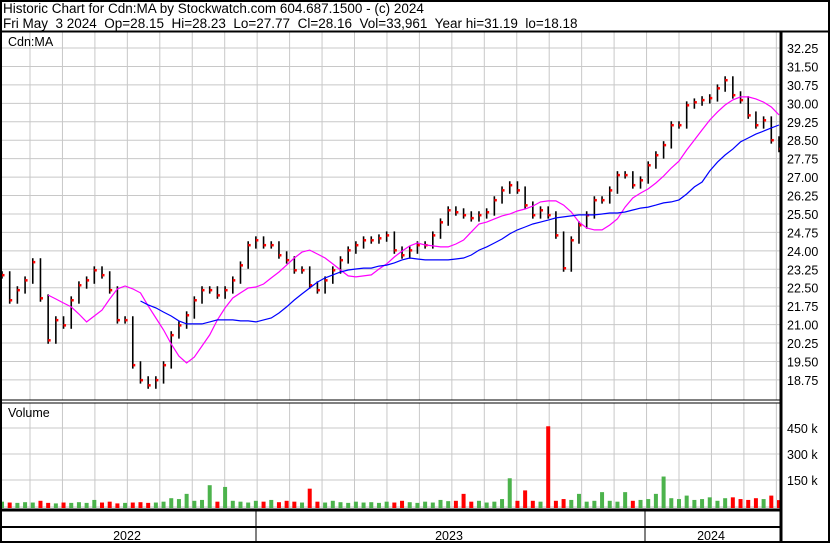 The height and width of the screenshot is (543, 830). I want to click on volume-tick-label: 450 k, so click(802, 429).